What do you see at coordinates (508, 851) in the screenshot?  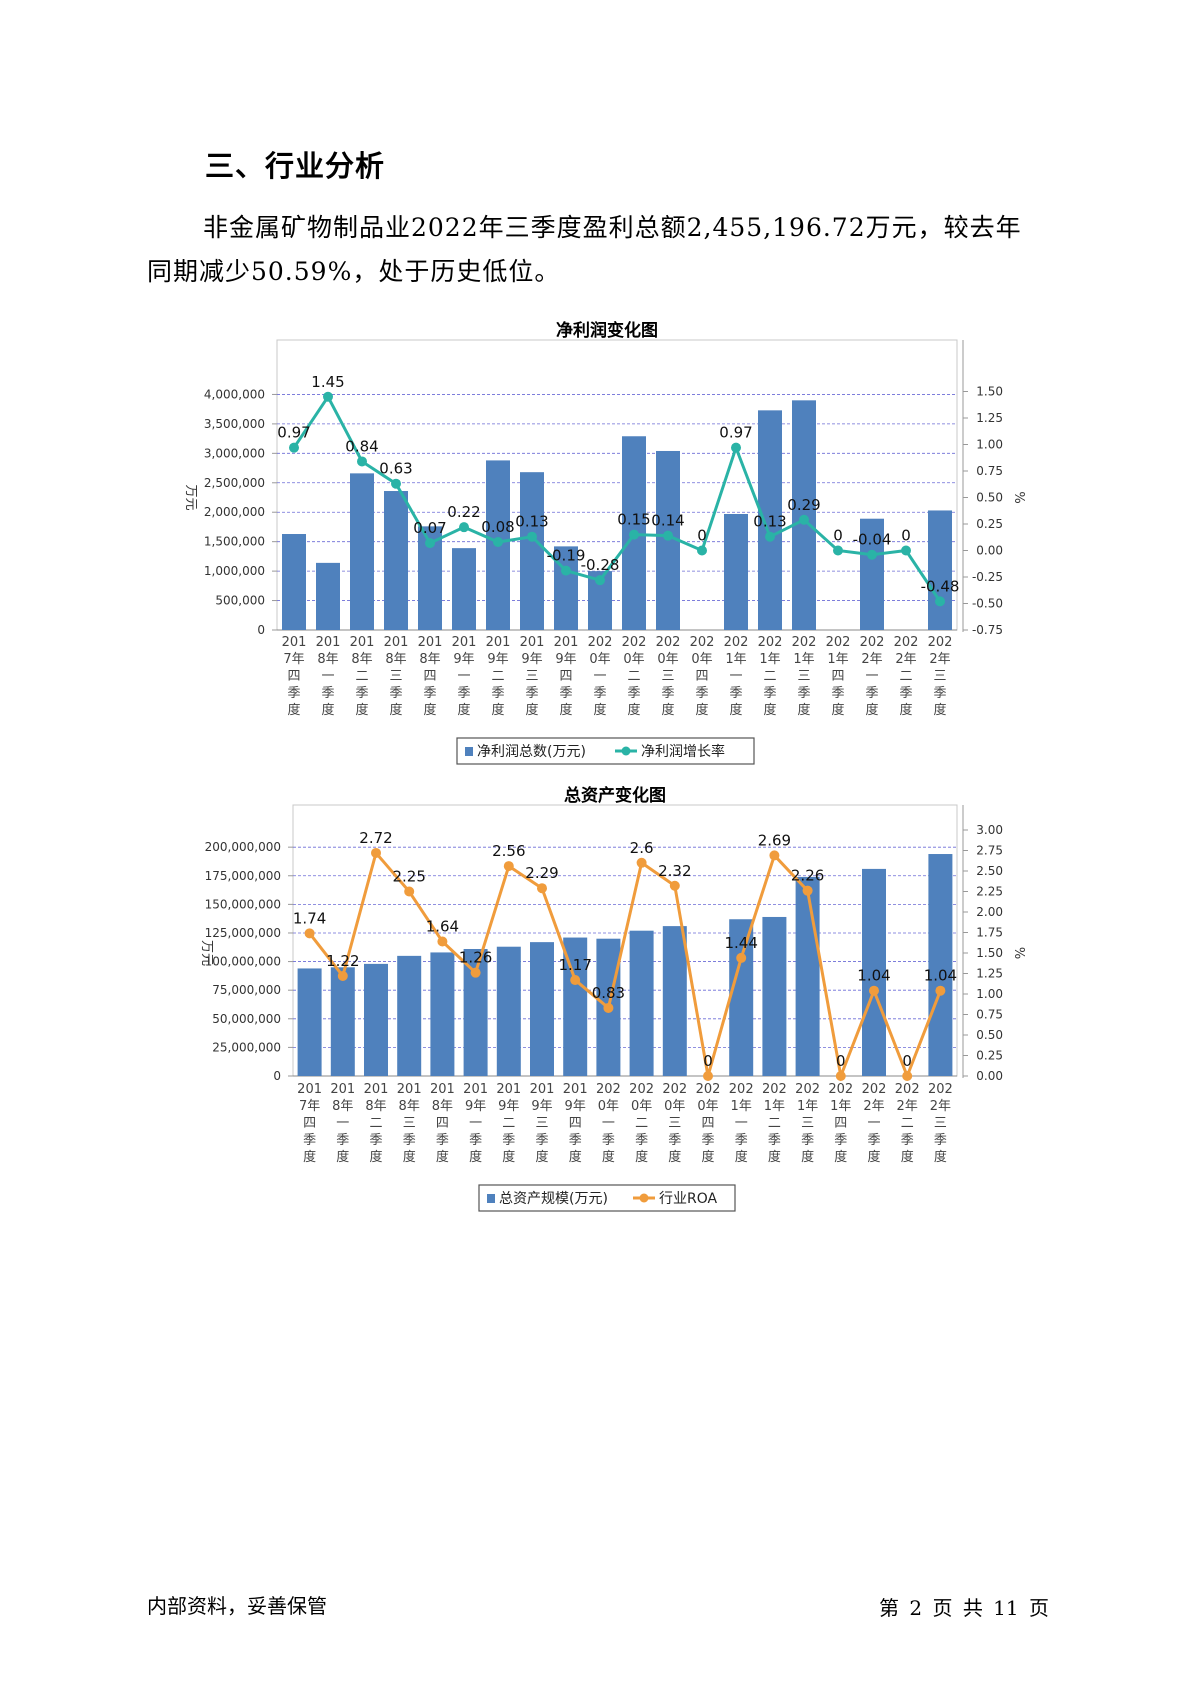 I see `data-label: 2.56` at bounding box center [508, 851].